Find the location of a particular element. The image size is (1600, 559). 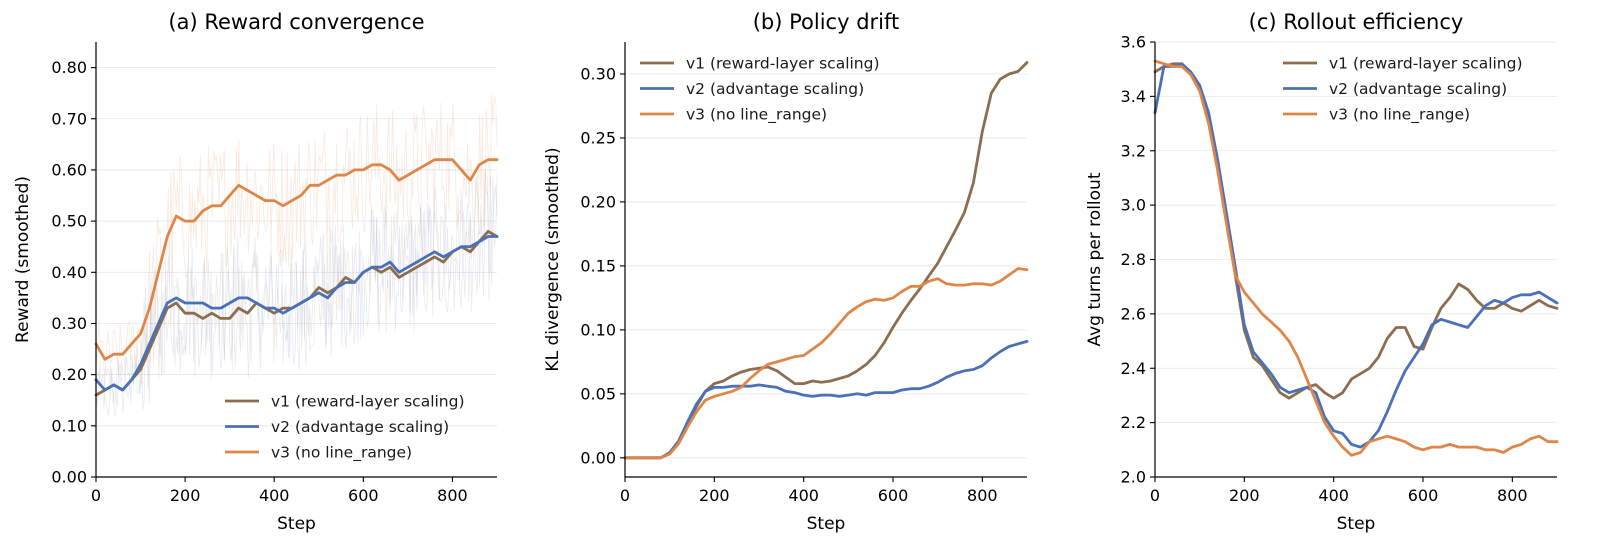

y-tick-label: 3.6 is located at coordinates (1133, 42).